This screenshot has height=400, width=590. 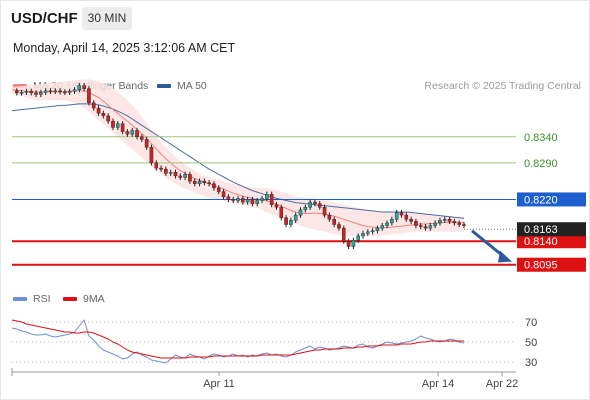 I want to click on ma20-swatch-icon, so click(x=20, y=86).